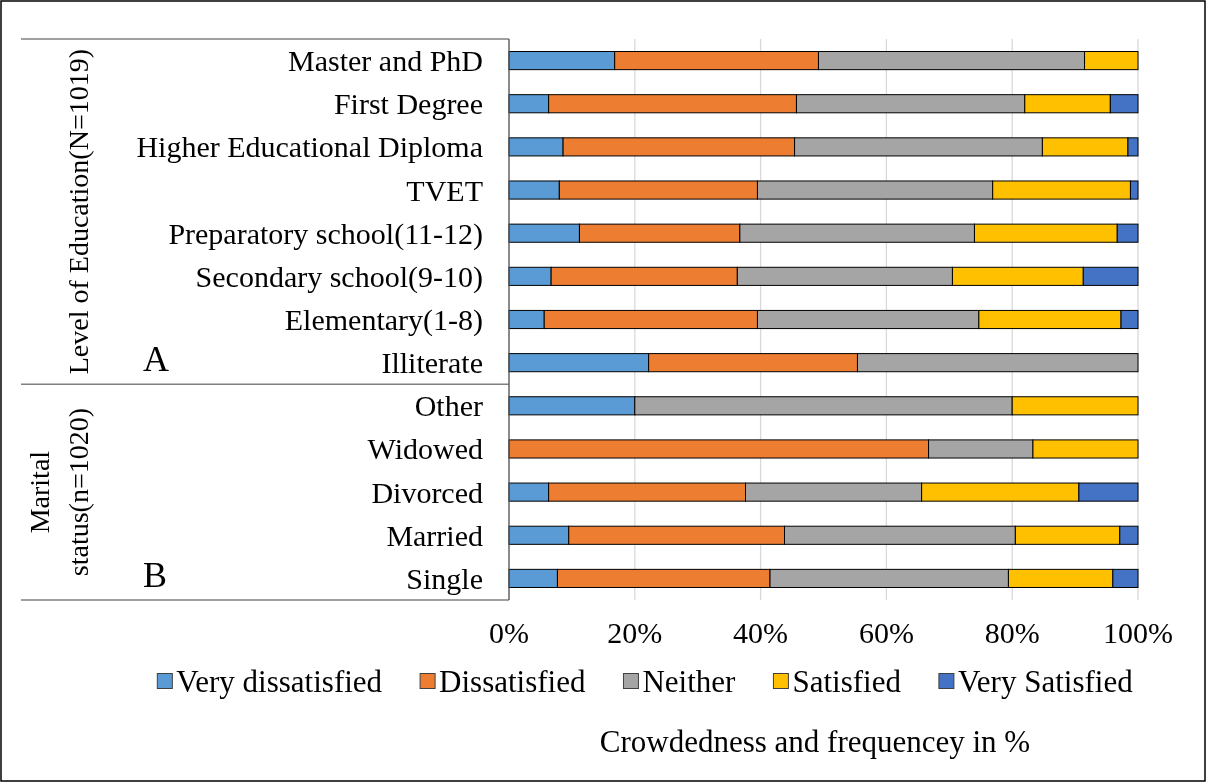 The image size is (1206, 782). What do you see at coordinates (635, 632) in the screenshot?
I see `x-tick-label: 20%` at bounding box center [635, 632].